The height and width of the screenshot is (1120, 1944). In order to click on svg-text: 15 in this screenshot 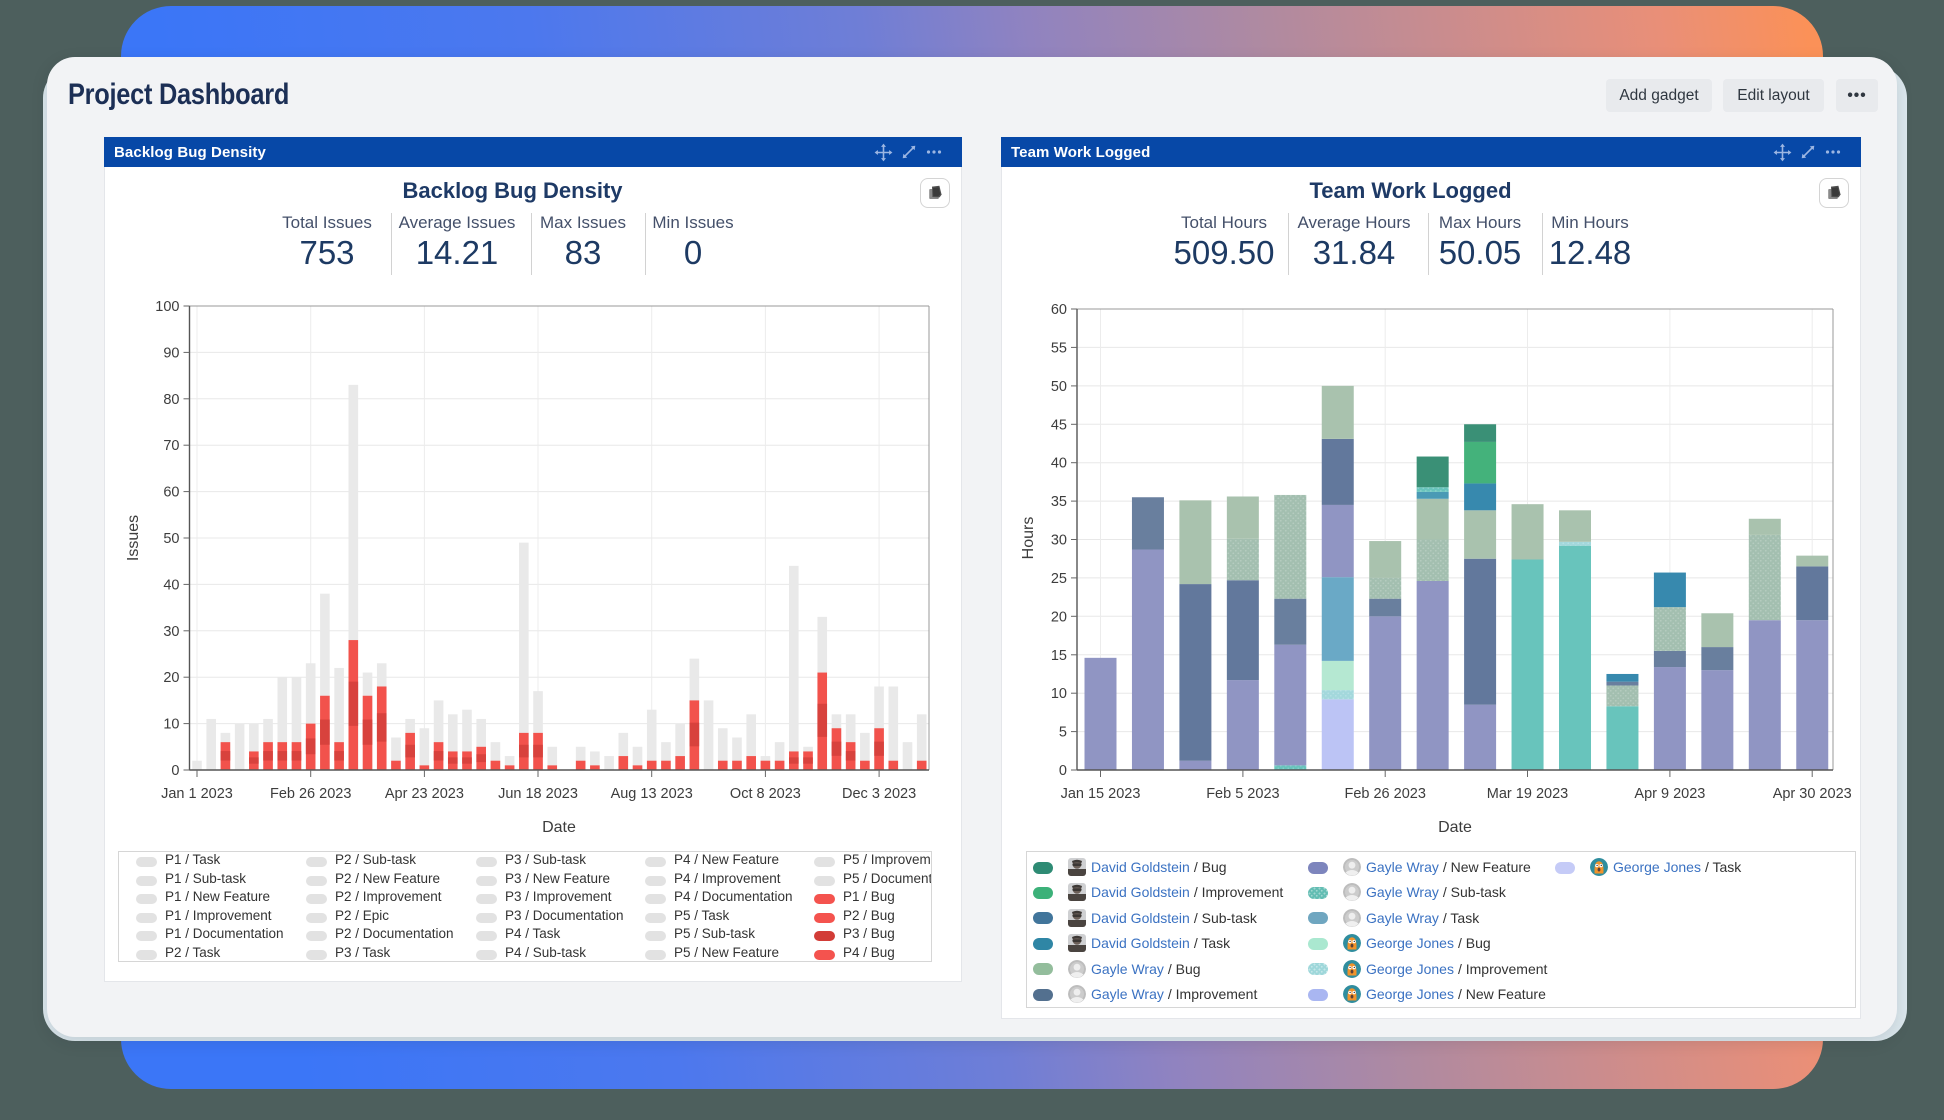, I will do `click(1059, 656)`.